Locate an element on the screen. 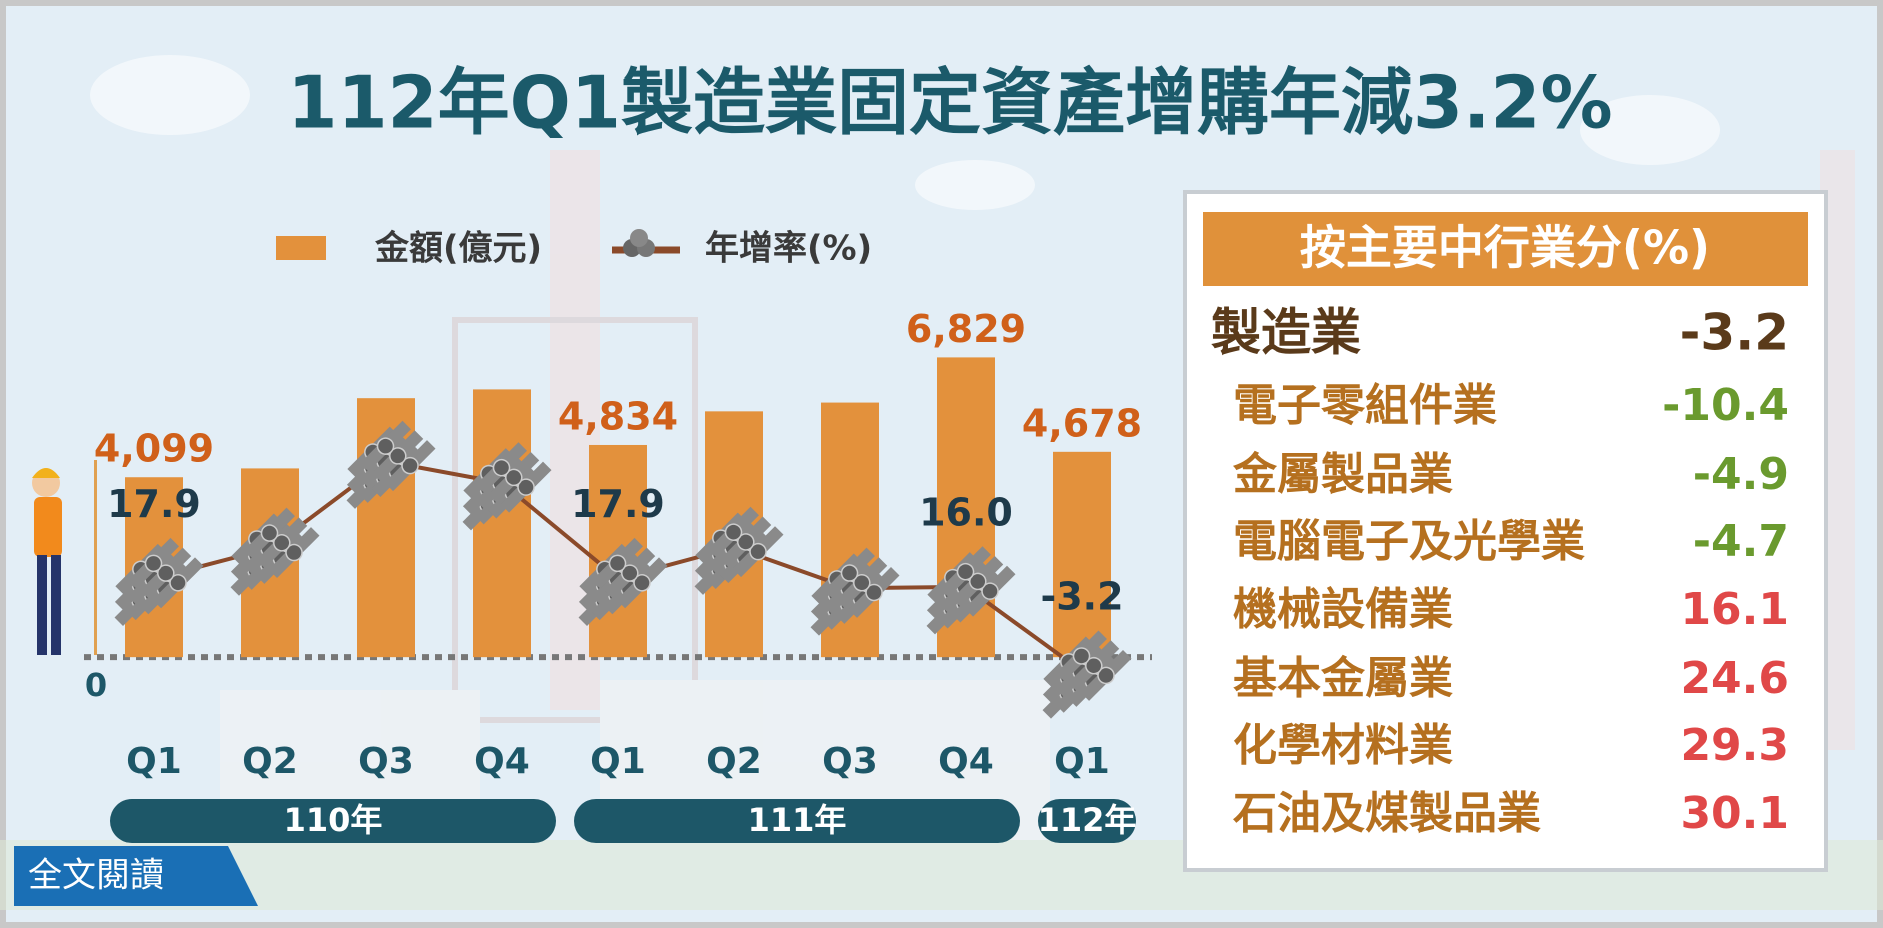  panel-row-value: 16.1 is located at coordinates (1734, 609).